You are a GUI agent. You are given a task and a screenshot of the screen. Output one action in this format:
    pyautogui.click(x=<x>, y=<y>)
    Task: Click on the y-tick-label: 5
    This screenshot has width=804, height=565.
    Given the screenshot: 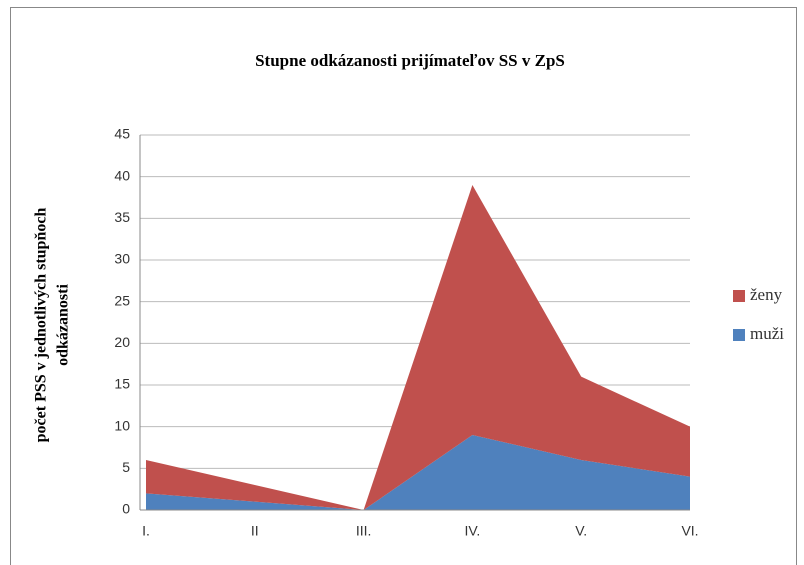 What is the action you would take?
    pyautogui.click(x=126, y=467)
    